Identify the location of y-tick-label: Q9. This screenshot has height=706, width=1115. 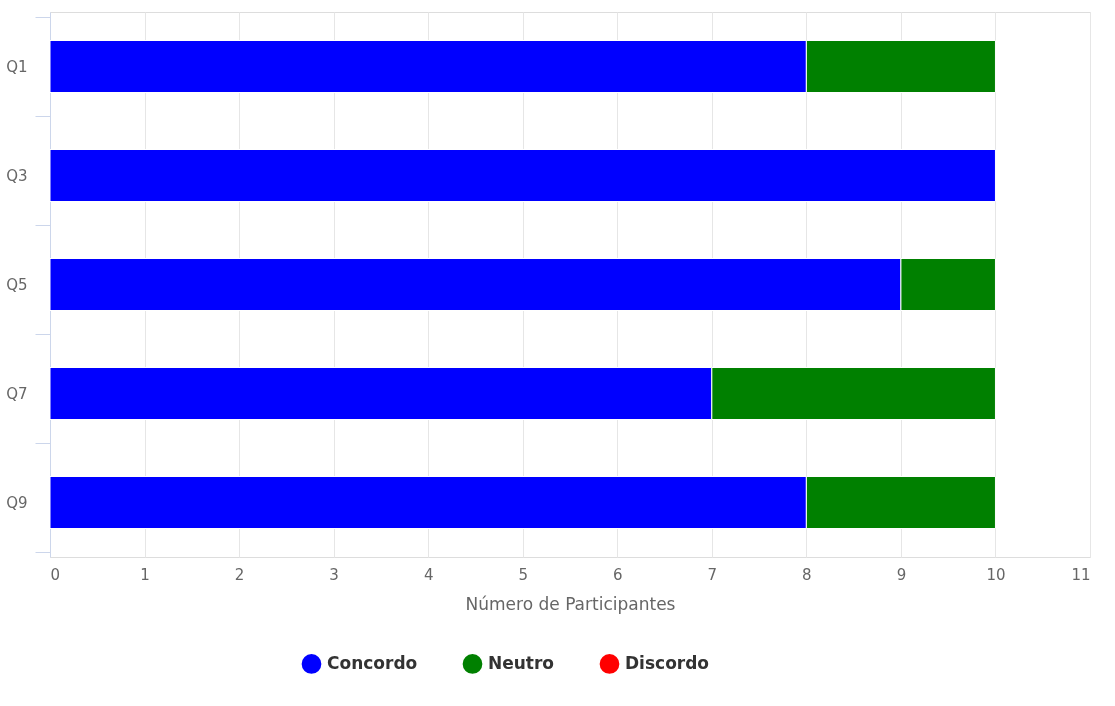
(17, 503).